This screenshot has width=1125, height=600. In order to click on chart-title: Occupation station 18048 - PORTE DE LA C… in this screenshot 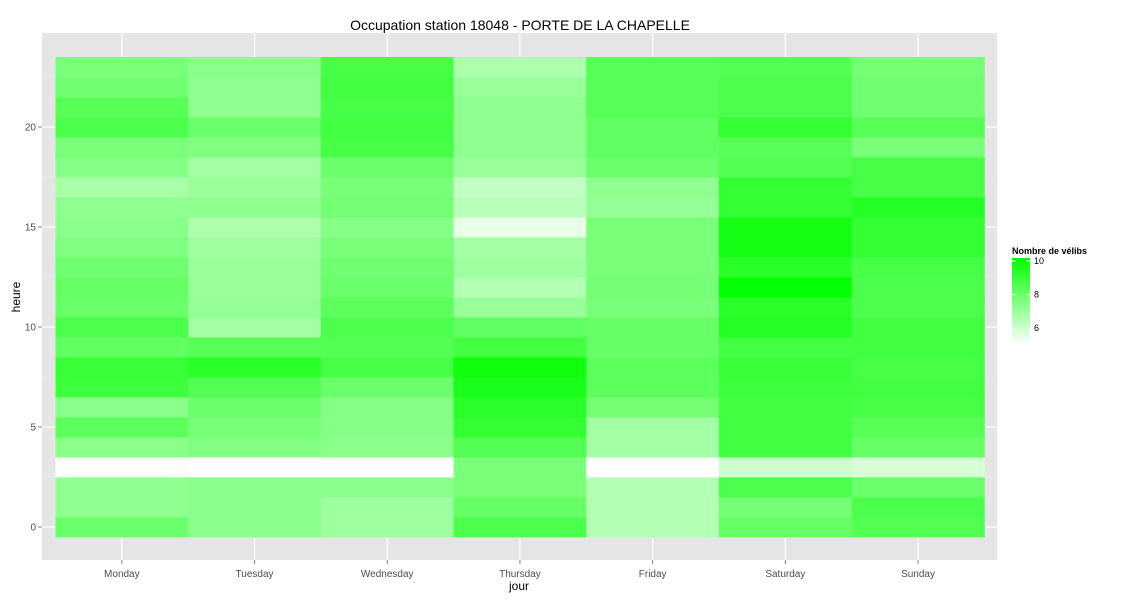, I will do `click(520, 25)`.